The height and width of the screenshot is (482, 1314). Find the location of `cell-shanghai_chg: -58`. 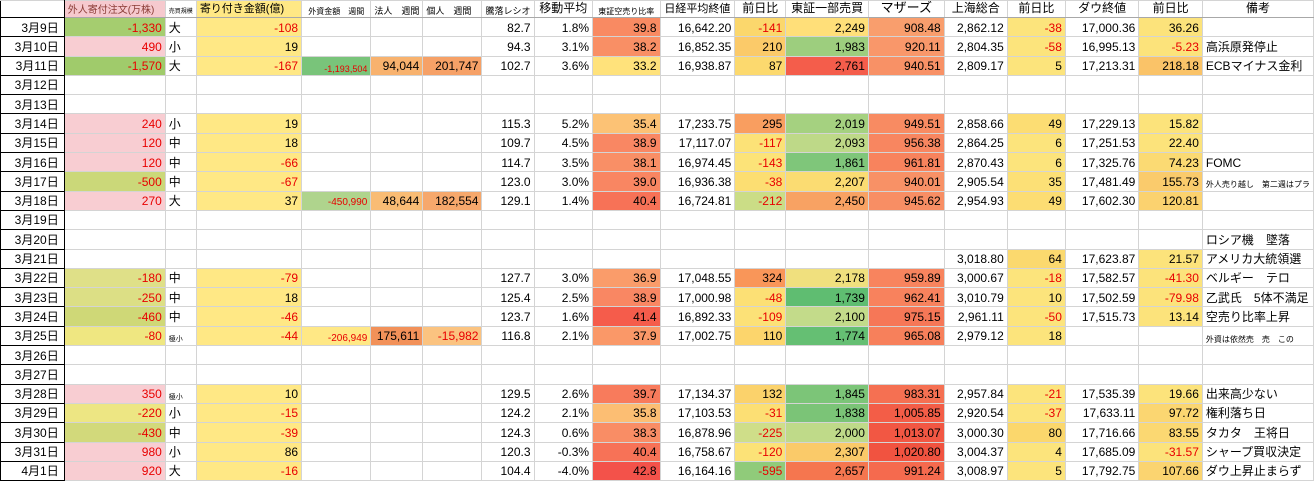

cell-shanghai_chg: -58 is located at coordinates (1036, 46).